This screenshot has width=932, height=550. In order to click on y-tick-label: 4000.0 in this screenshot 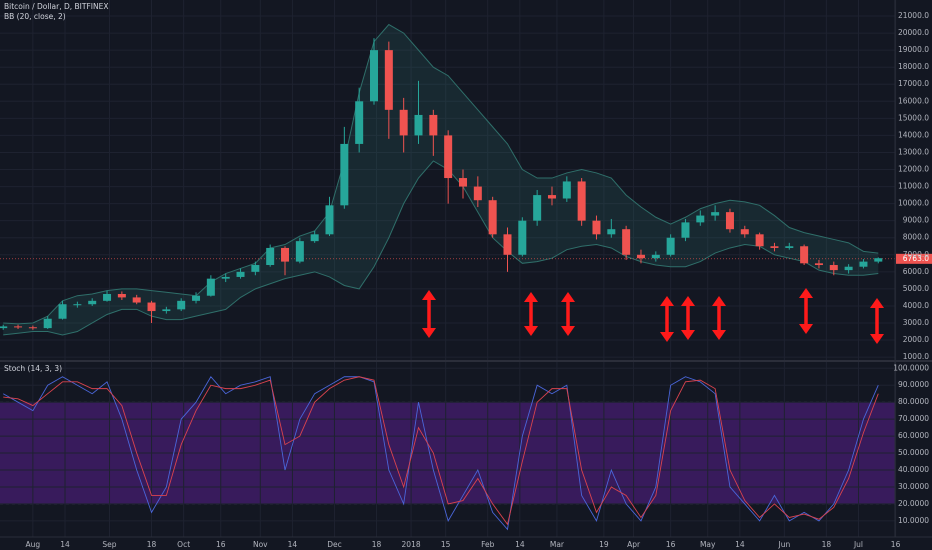, I will do `click(916, 305)`.